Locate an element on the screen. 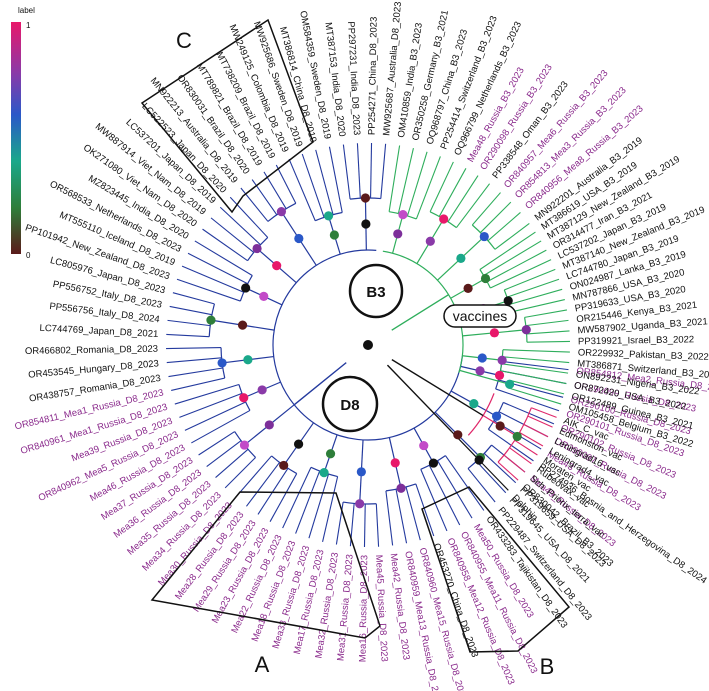 Image resolution: width=709 pixels, height=691 pixels. clade-d8-label: D8 is located at coordinates (349, 405).